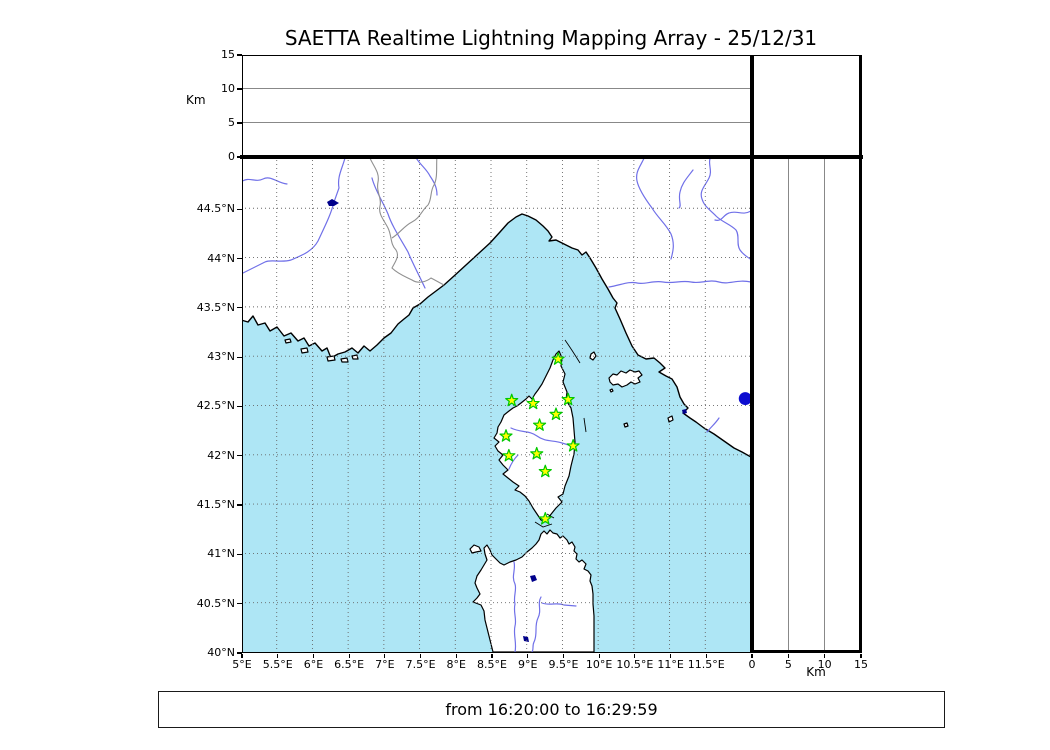 This screenshot has width=1050, height=750. Describe the element at coordinates (706, 664) in the screenshot. I see `map-lon-tick-label: 11.5°E` at that location.